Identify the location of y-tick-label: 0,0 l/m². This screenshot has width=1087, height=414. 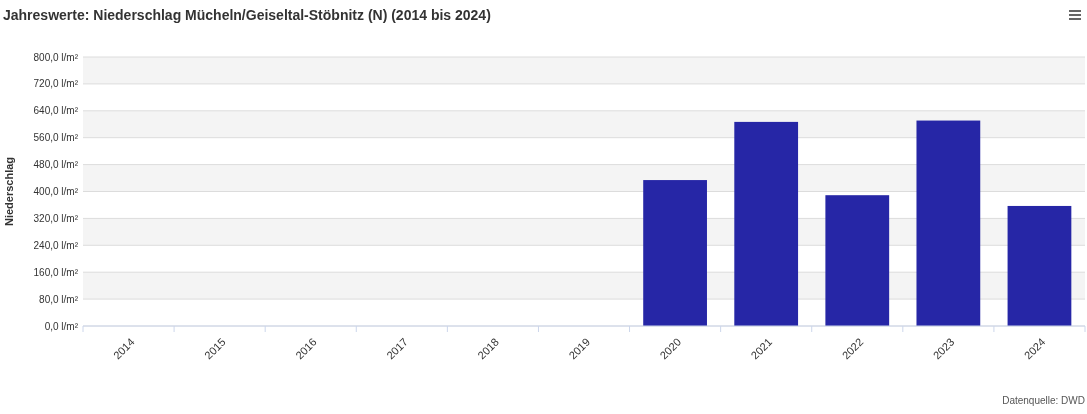
(61, 326).